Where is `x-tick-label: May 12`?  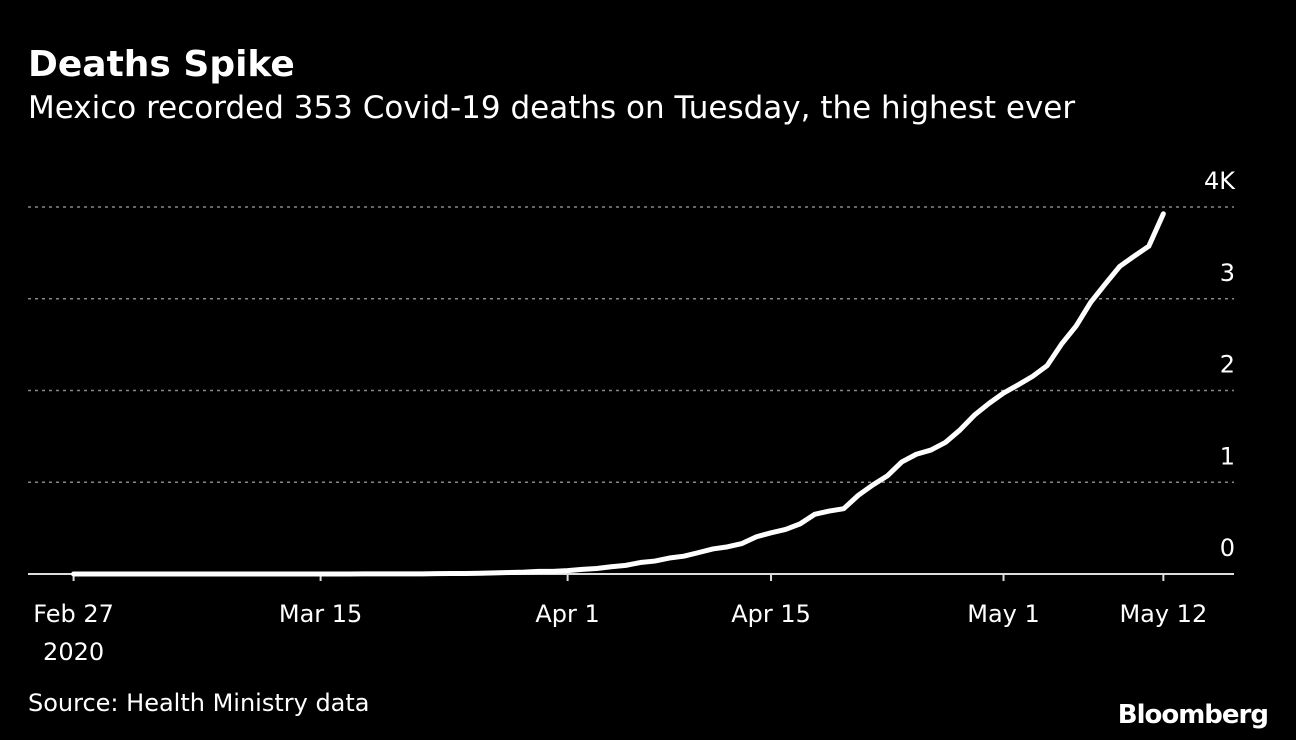
x-tick-label: May 12 is located at coordinates (1163, 614).